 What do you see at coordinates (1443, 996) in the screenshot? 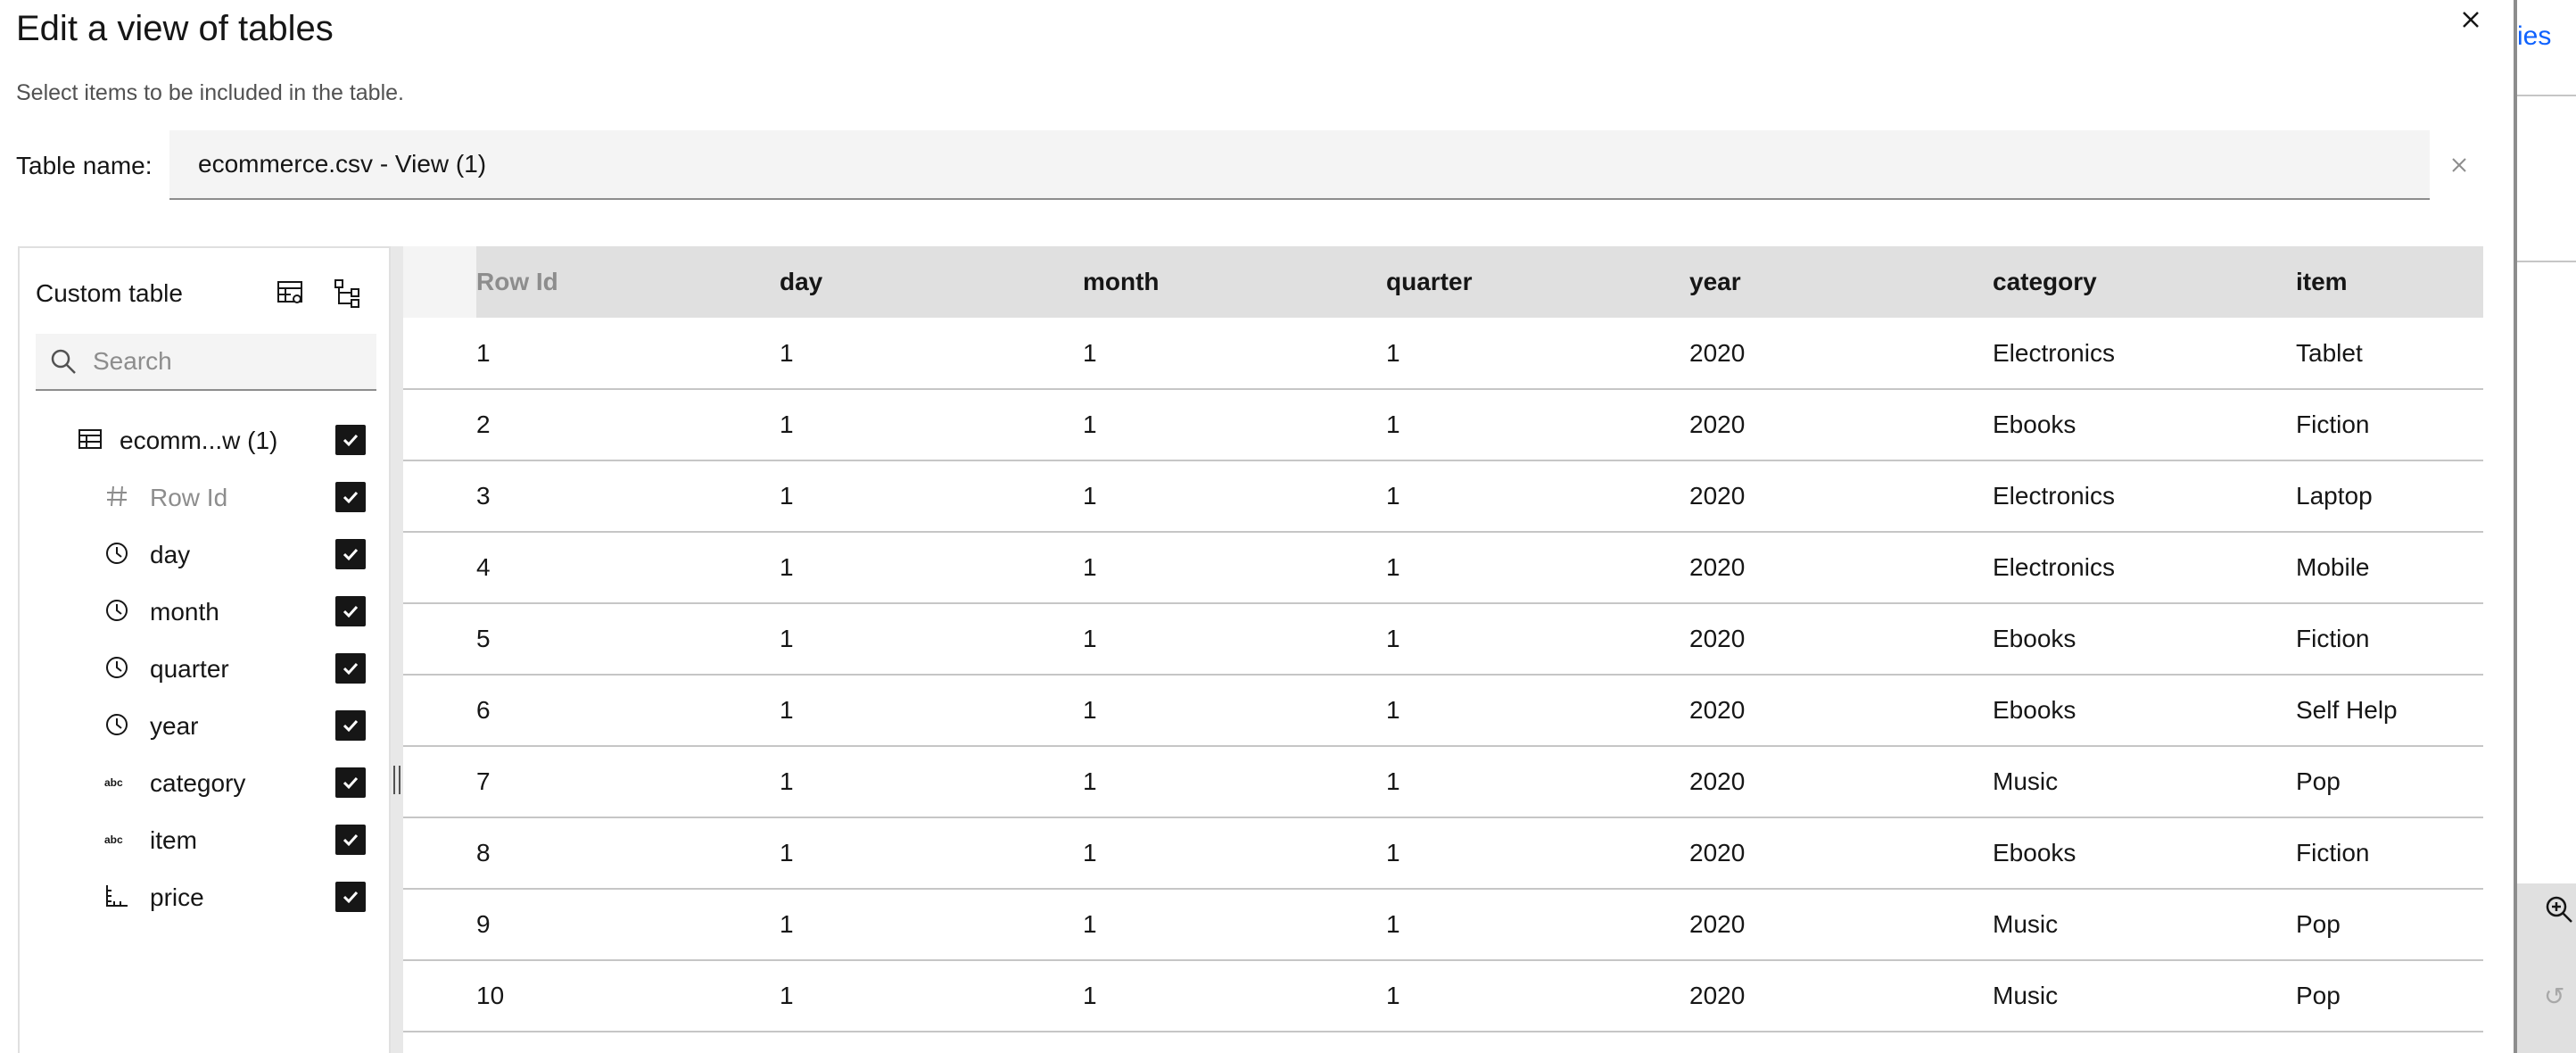
I see `table-row: 10 1 1 1 2020 Music Pop` at bounding box center [1443, 996].